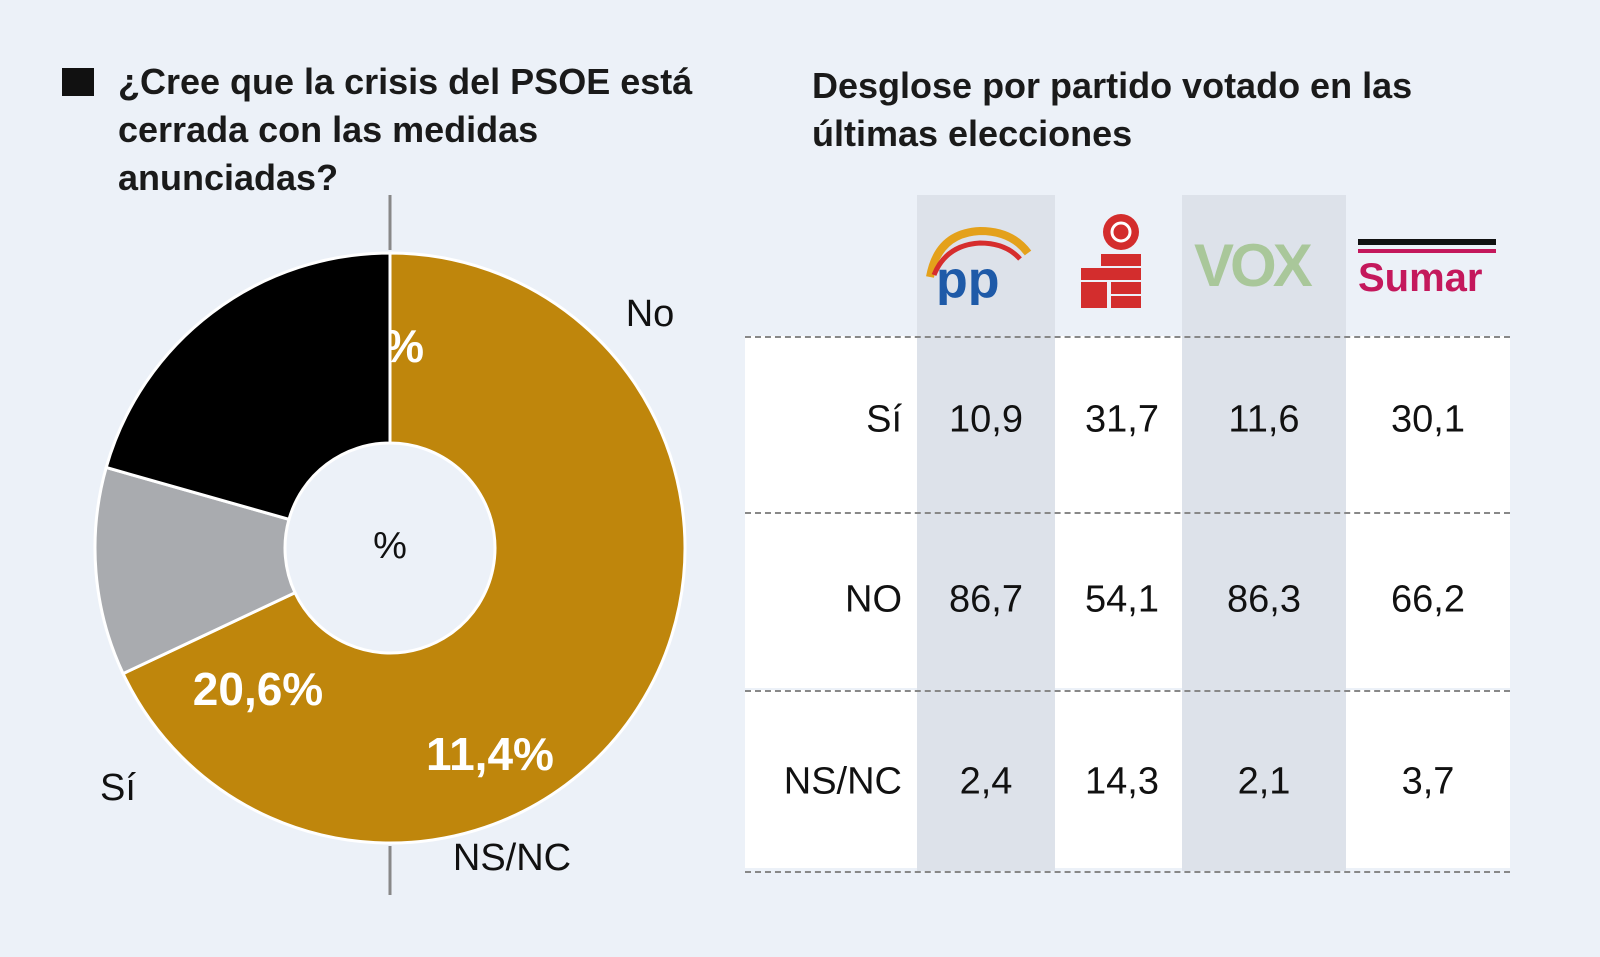 The width and height of the screenshot is (1600, 957). Describe the element at coordinates (390, 546) in the screenshot. I see `donut-center-label: %` at that location.